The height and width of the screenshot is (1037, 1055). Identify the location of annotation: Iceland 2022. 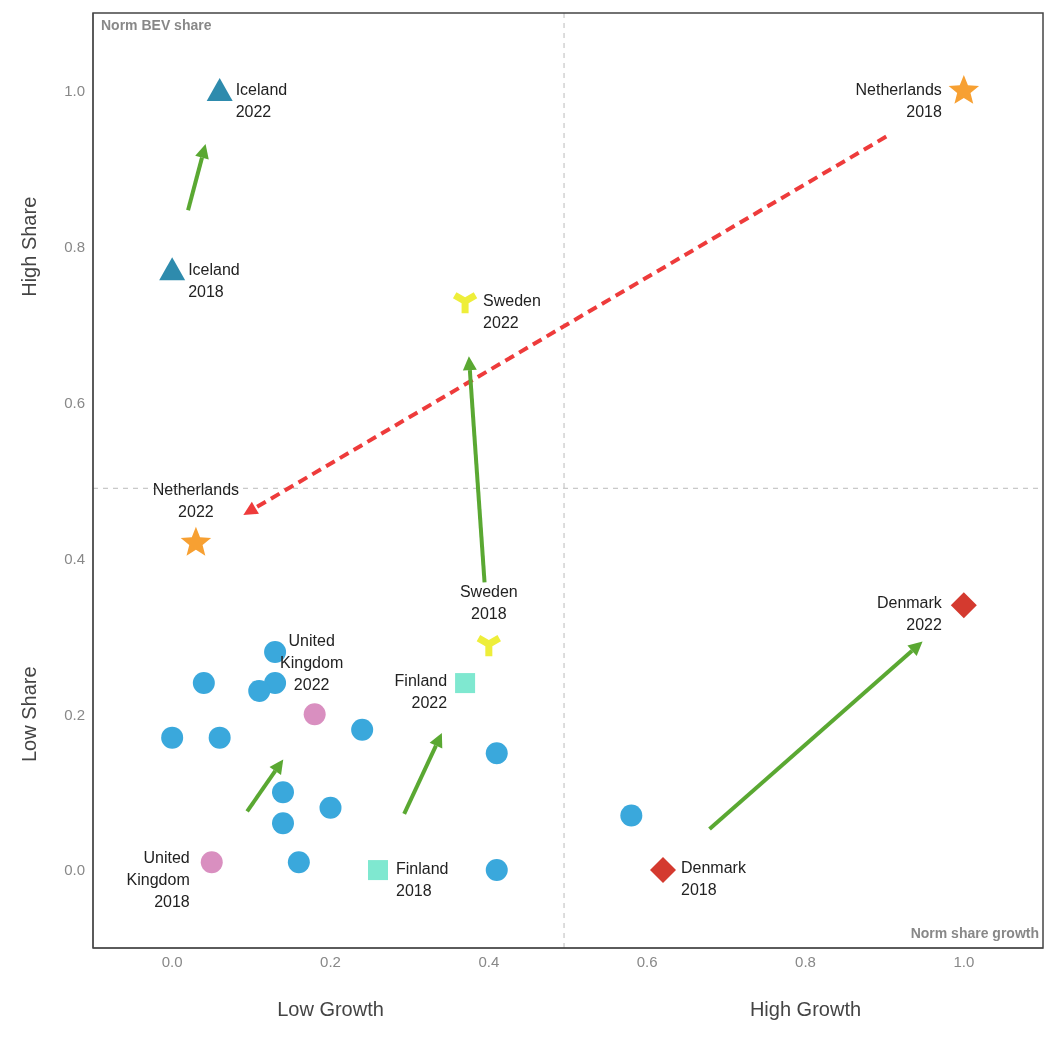
(261, 100).